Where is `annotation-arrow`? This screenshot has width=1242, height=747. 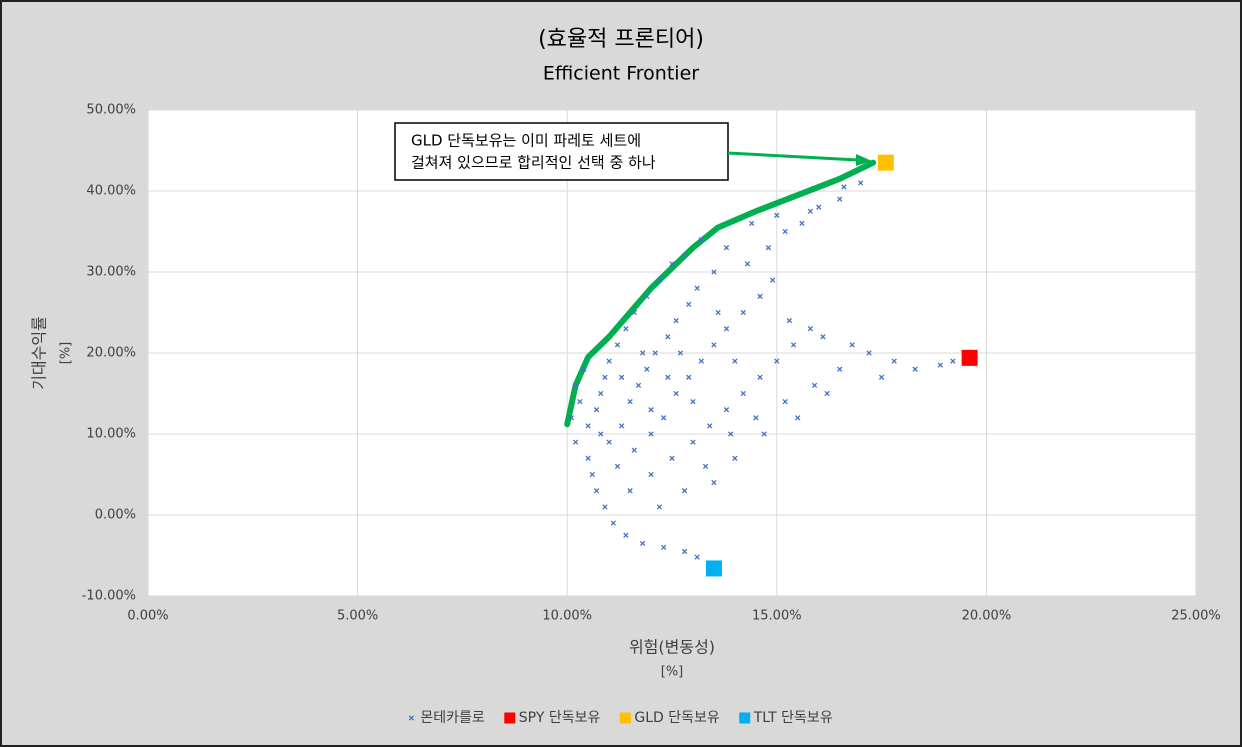 annotation-arrow is located at coordinates (793, 156).